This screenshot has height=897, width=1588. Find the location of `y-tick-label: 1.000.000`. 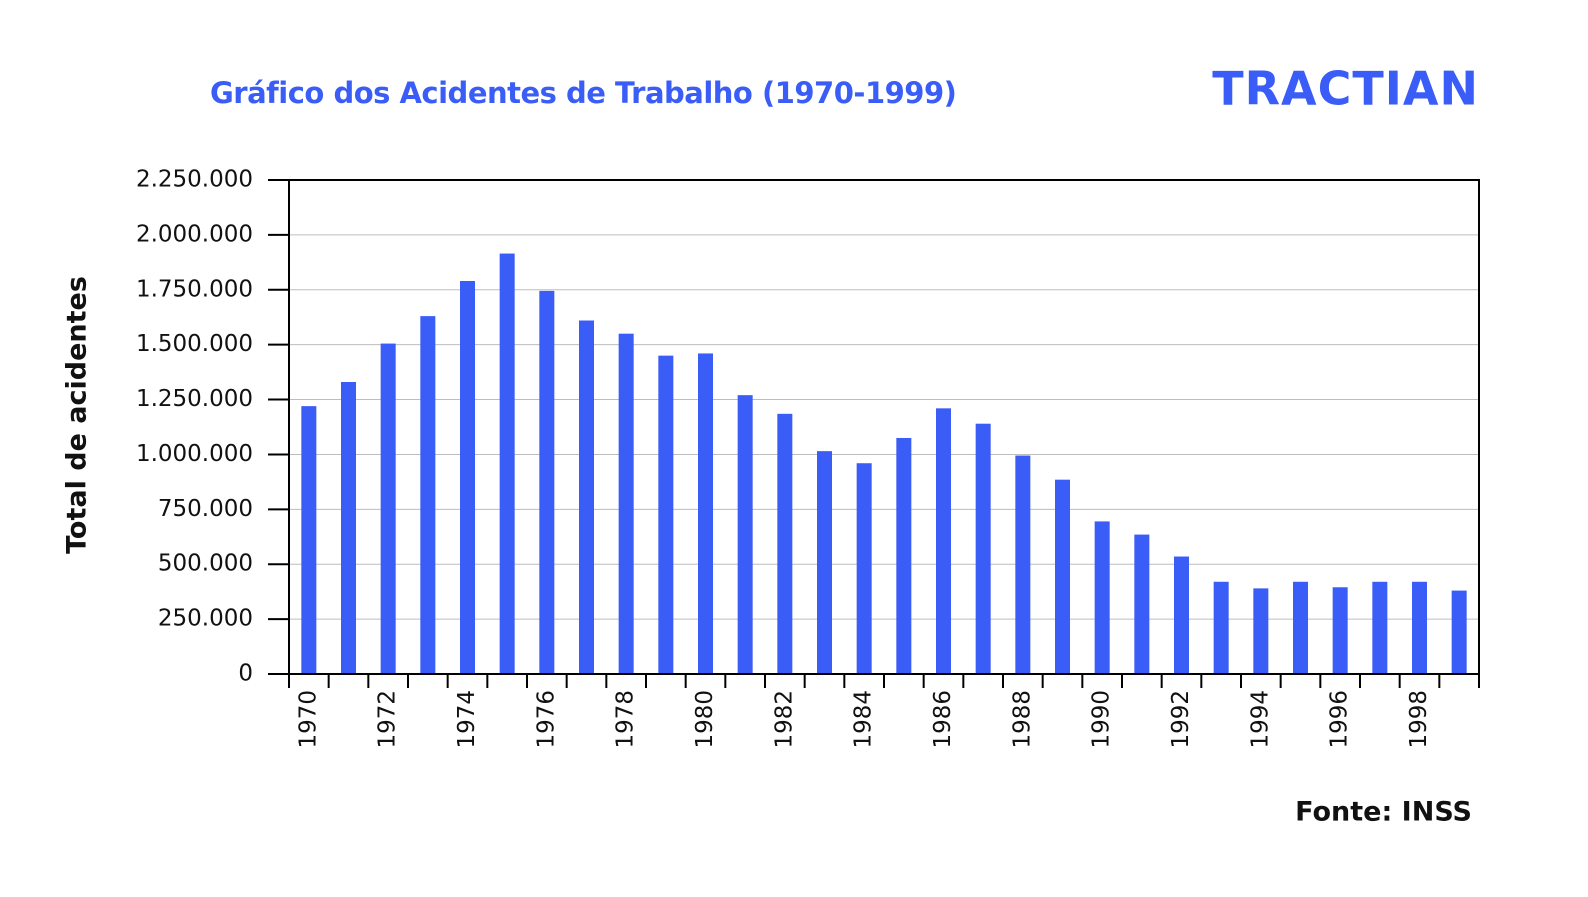

y-tick-label: 1.000.000 is located at coordinates (194, 454).